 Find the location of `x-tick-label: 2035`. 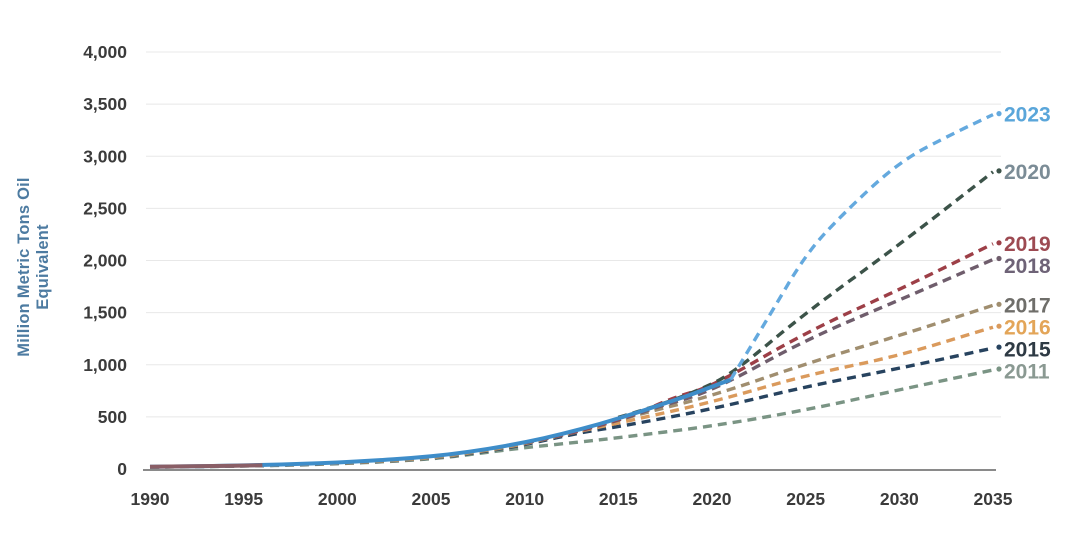

x-tick-label: 2035 is located at coordinates (993, 499).